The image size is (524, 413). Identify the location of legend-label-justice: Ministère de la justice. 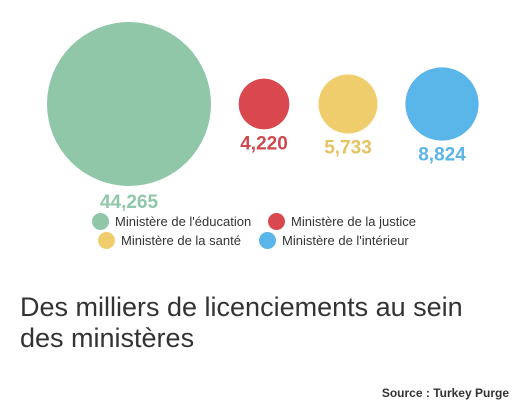
(353, 221).